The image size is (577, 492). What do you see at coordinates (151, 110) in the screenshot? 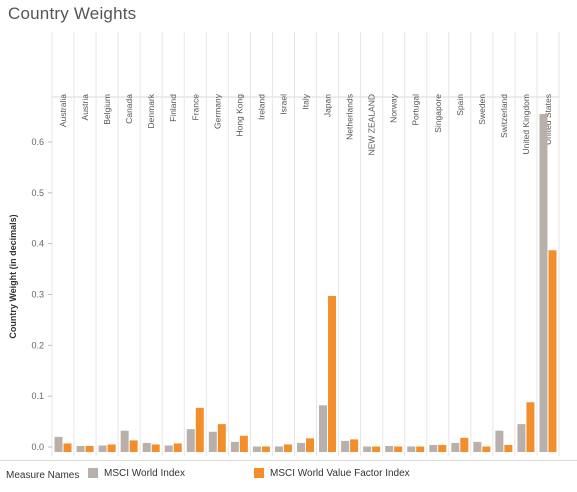
I see `category-label: Denmark` at bounding box center [151, 110].